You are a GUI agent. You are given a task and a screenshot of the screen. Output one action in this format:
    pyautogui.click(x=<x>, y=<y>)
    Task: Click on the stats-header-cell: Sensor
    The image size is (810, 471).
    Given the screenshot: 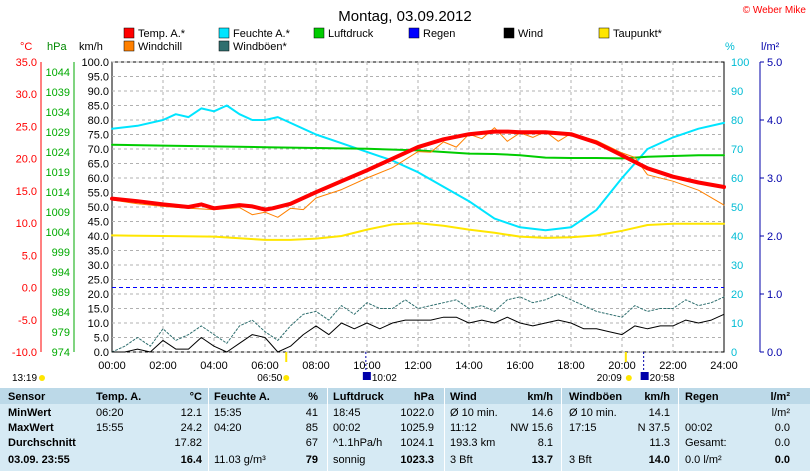 What is the action you would take?
    pyautogui.click(x=27, y=397)
    